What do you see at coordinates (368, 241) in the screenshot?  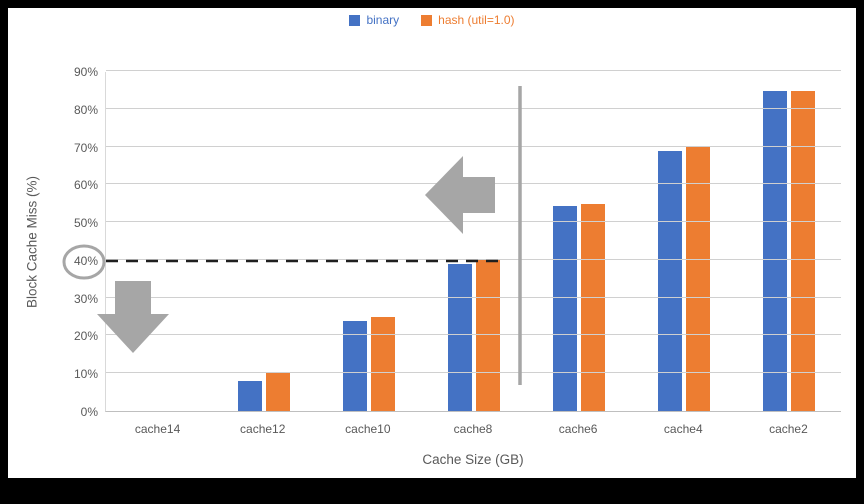 I see `bar-group-cache10` at bounding box center [368, 241].